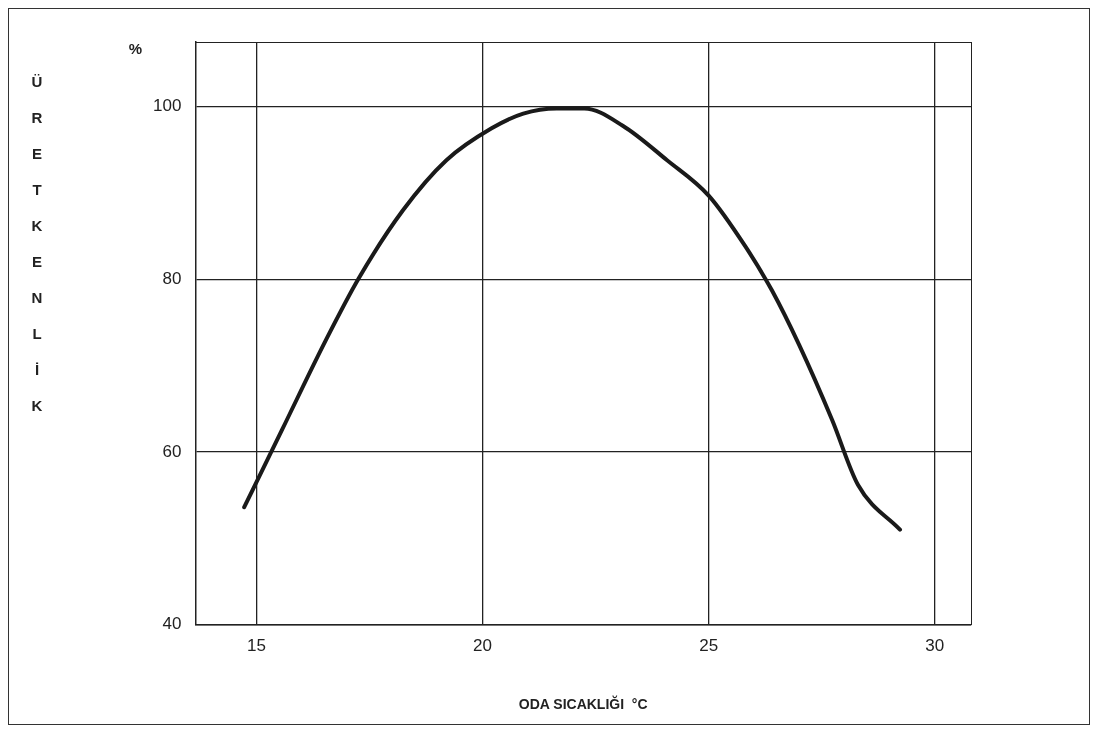 The width and height of the screenshot is (1103, 738). I want to click on x-tick-label: 20, so click(483, 646).